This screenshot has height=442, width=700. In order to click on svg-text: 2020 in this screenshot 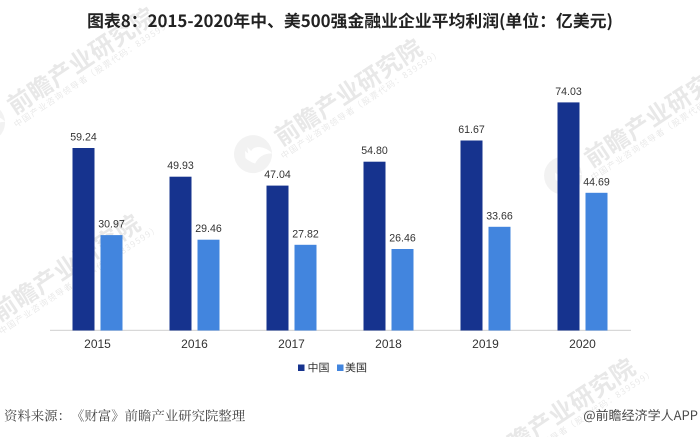, I will do `click(582, 344)`.